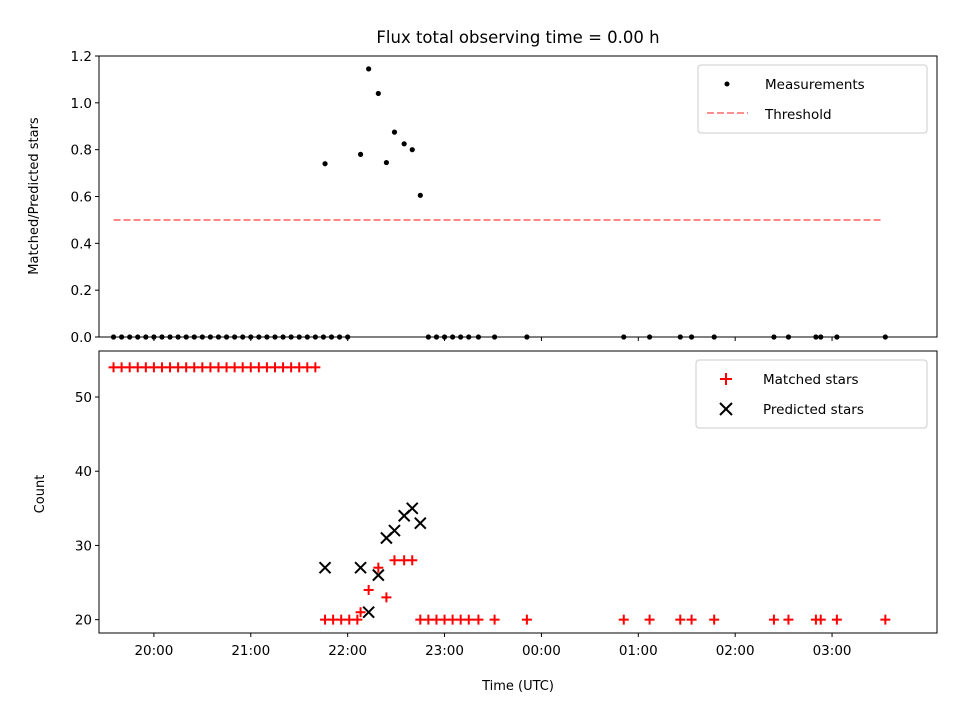 This screenshot has width=960, height=720. Describe the element at coordinates (811, 380) in the screenshot. I see `legend-matched-label: Matched stars` at that location.